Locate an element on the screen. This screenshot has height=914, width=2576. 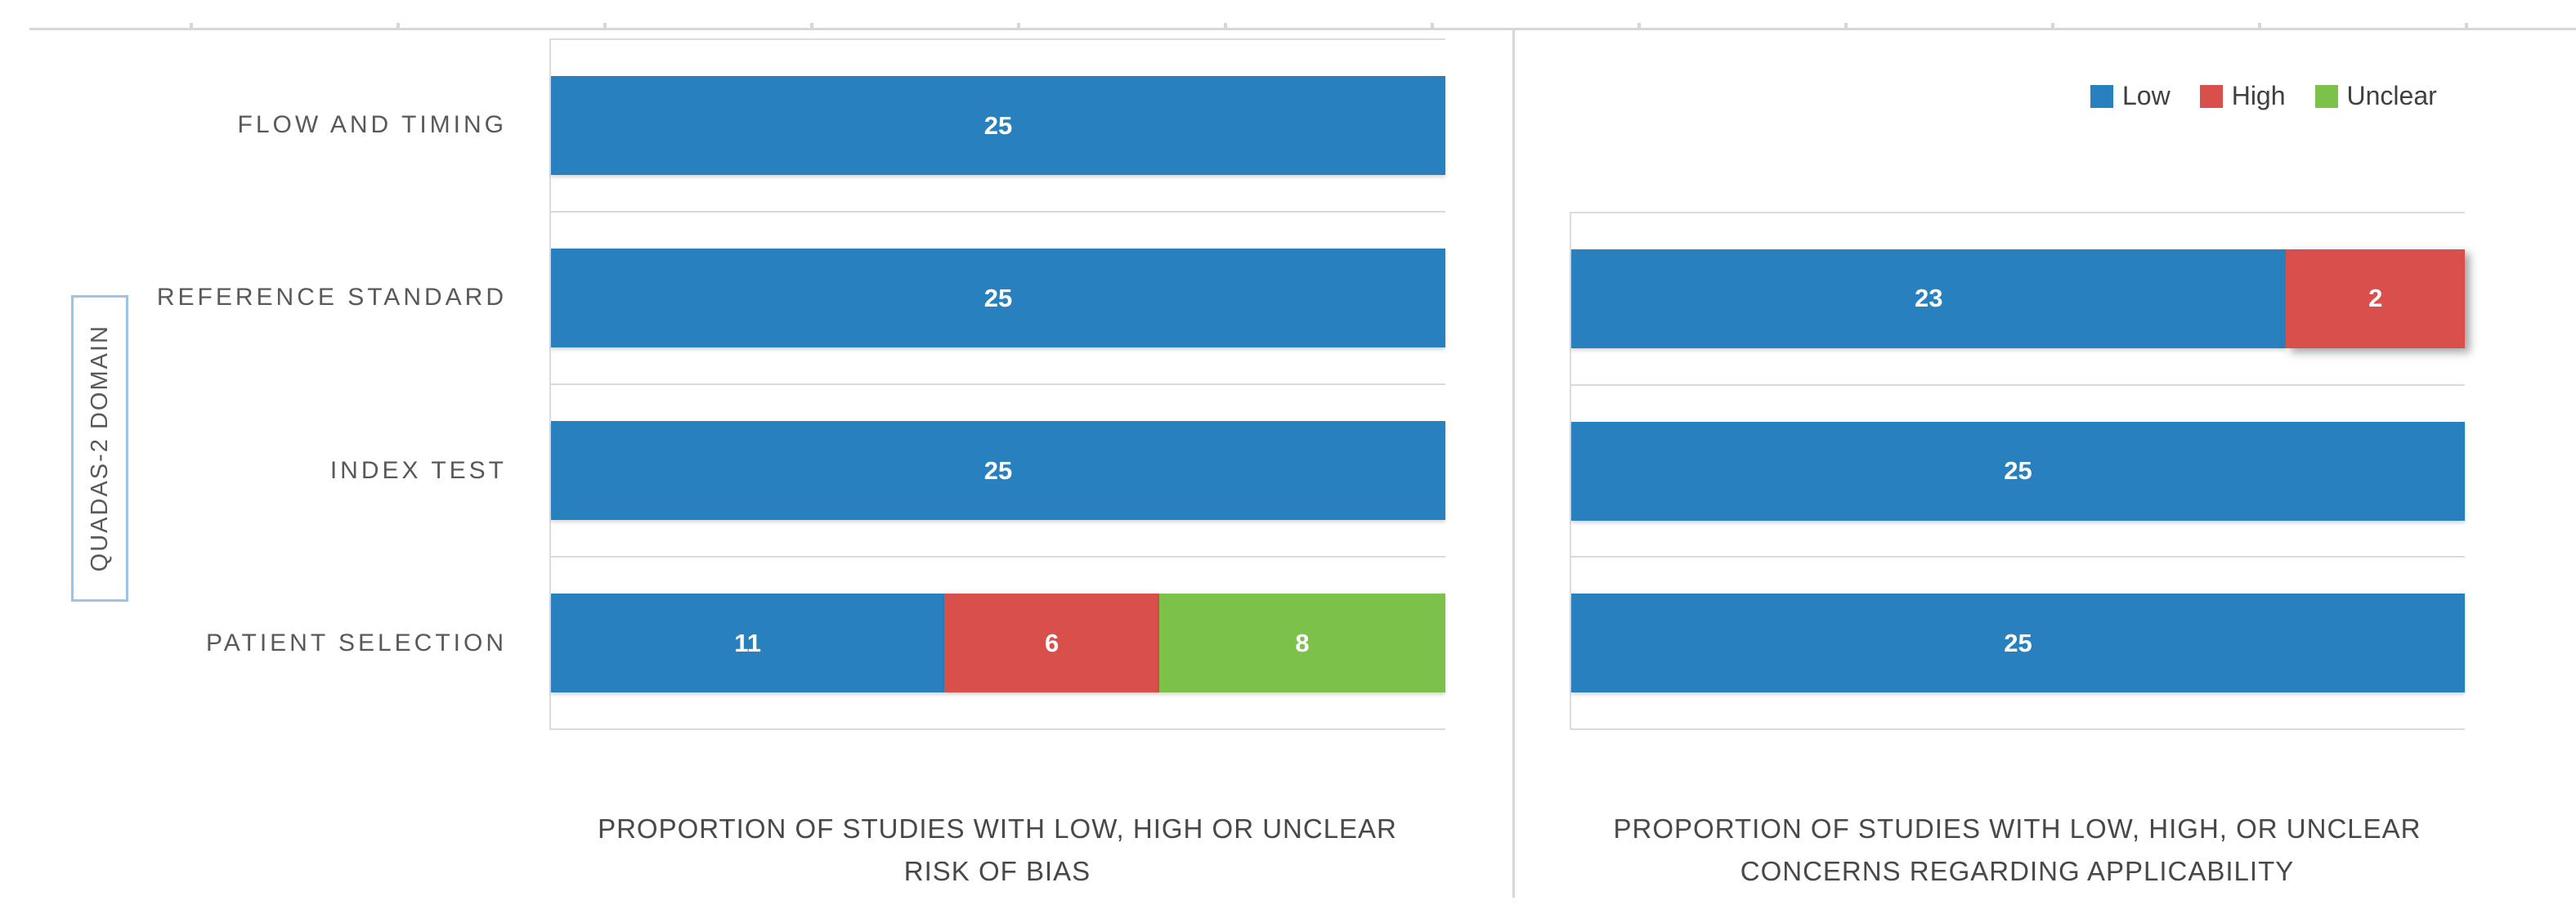
legend-item-unclear: Unclear is located at coordinates (2375, 96).